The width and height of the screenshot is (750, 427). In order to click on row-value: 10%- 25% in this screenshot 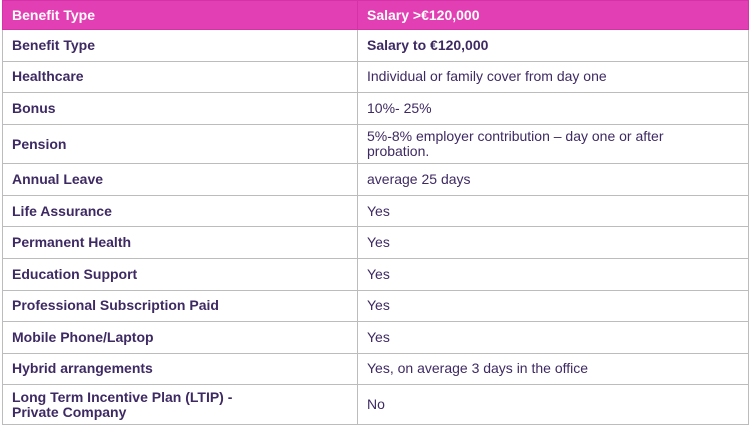, I will do `click(553, 108)`.